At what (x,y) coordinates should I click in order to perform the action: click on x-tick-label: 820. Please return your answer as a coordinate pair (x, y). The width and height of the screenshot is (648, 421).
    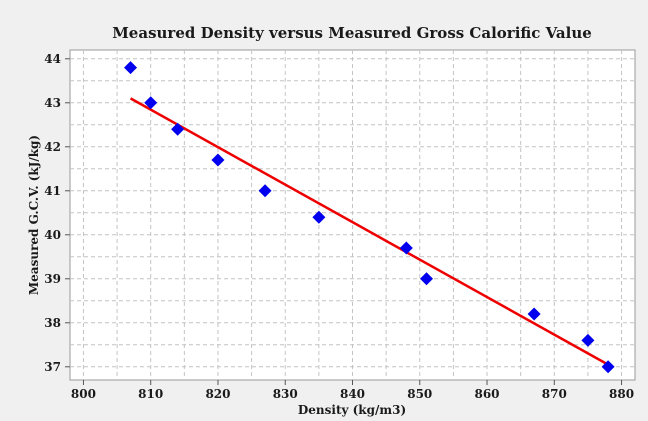
    Looking at the image, I should click on (217, 394).